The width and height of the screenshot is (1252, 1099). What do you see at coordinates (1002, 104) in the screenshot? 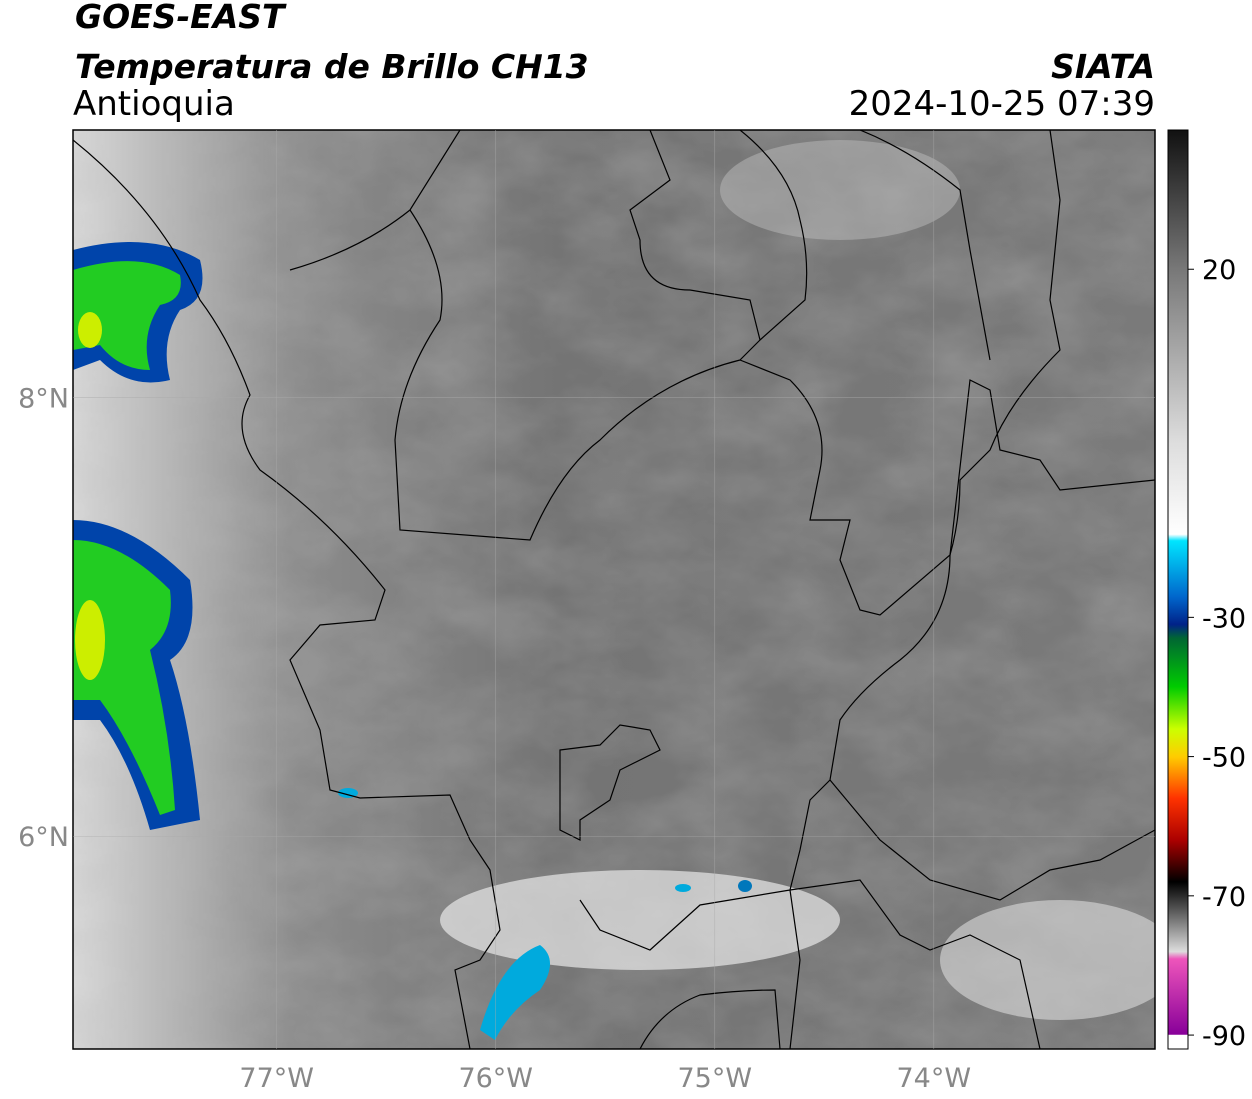
I see `timestamp: 2024-10-25 07:39` at bounding box center [1002, 104].